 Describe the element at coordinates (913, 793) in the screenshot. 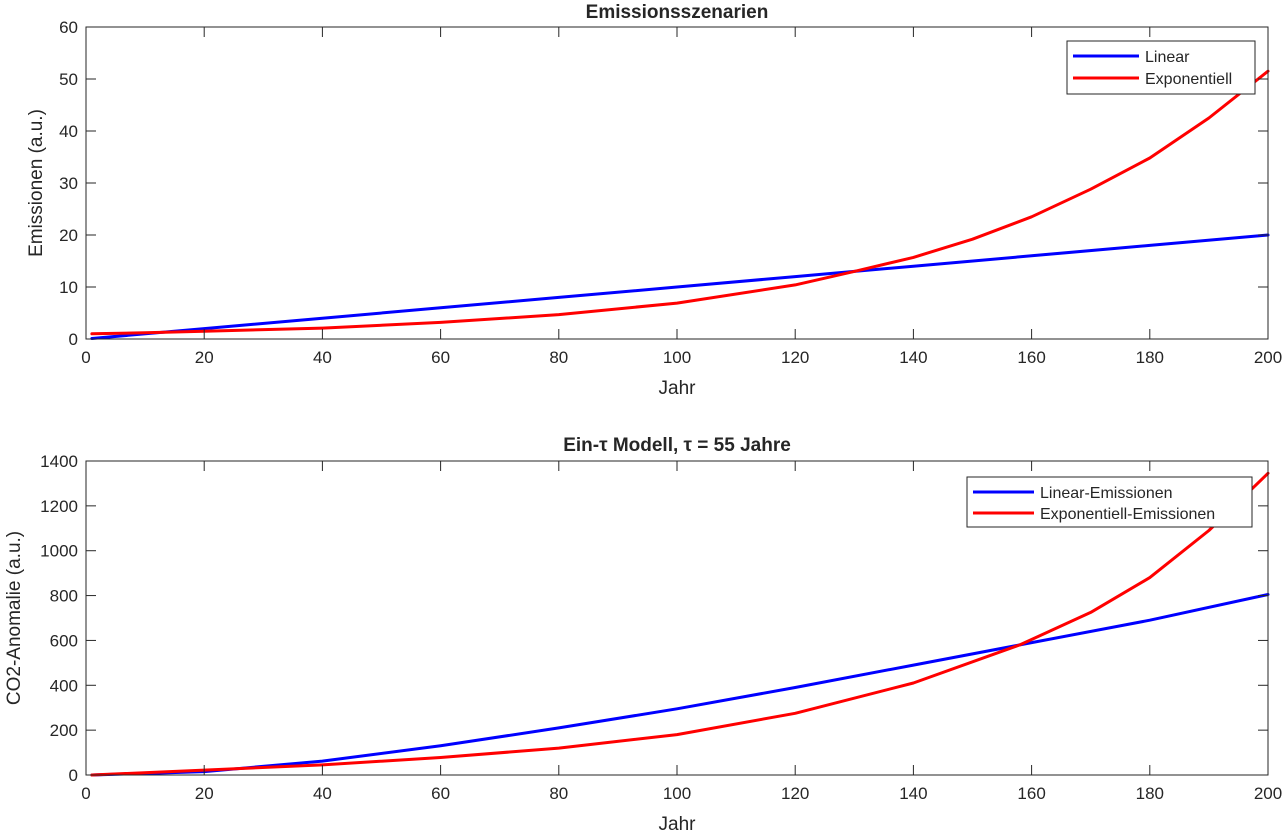

I see `x-tick-label-co2: 140` at that location.